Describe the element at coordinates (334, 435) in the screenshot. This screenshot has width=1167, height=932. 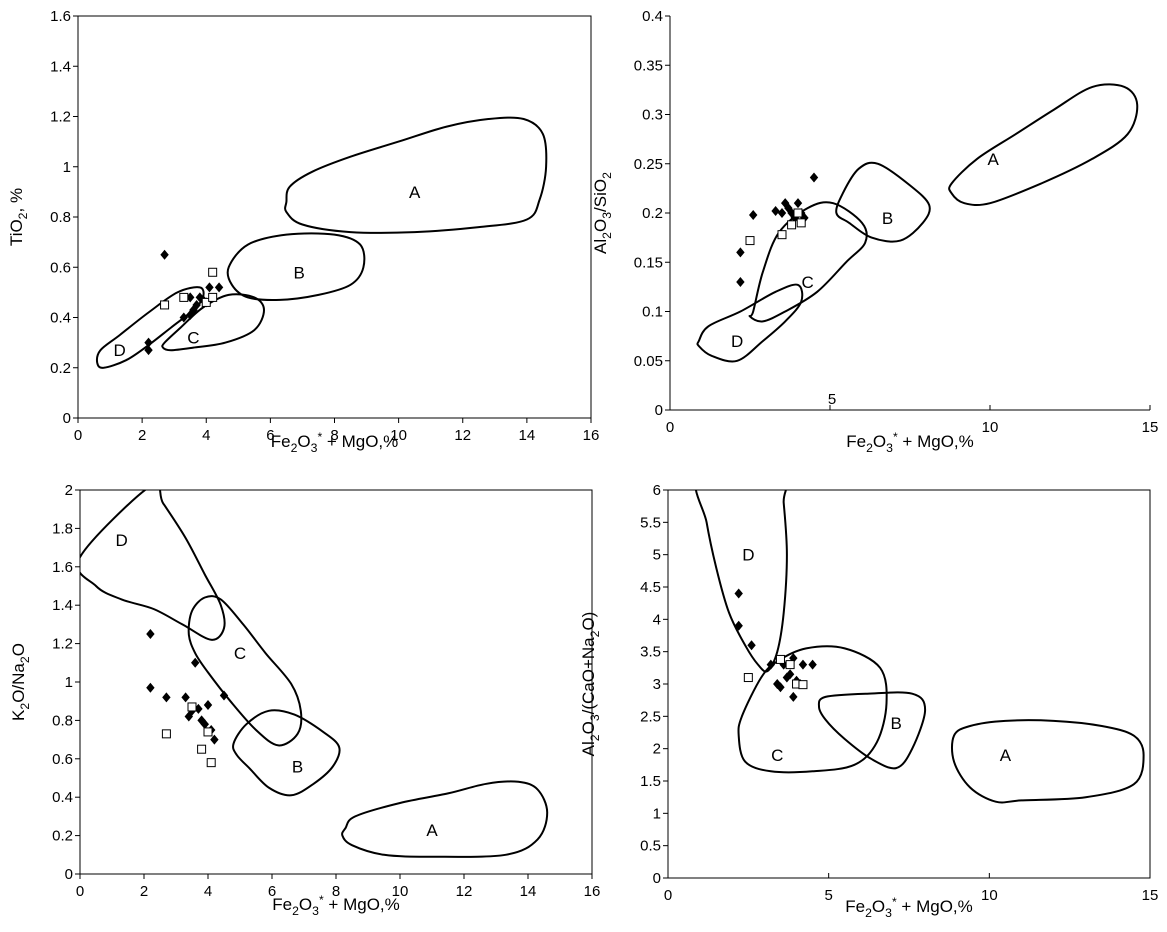
I see `x-tick-label: 8` at that location.